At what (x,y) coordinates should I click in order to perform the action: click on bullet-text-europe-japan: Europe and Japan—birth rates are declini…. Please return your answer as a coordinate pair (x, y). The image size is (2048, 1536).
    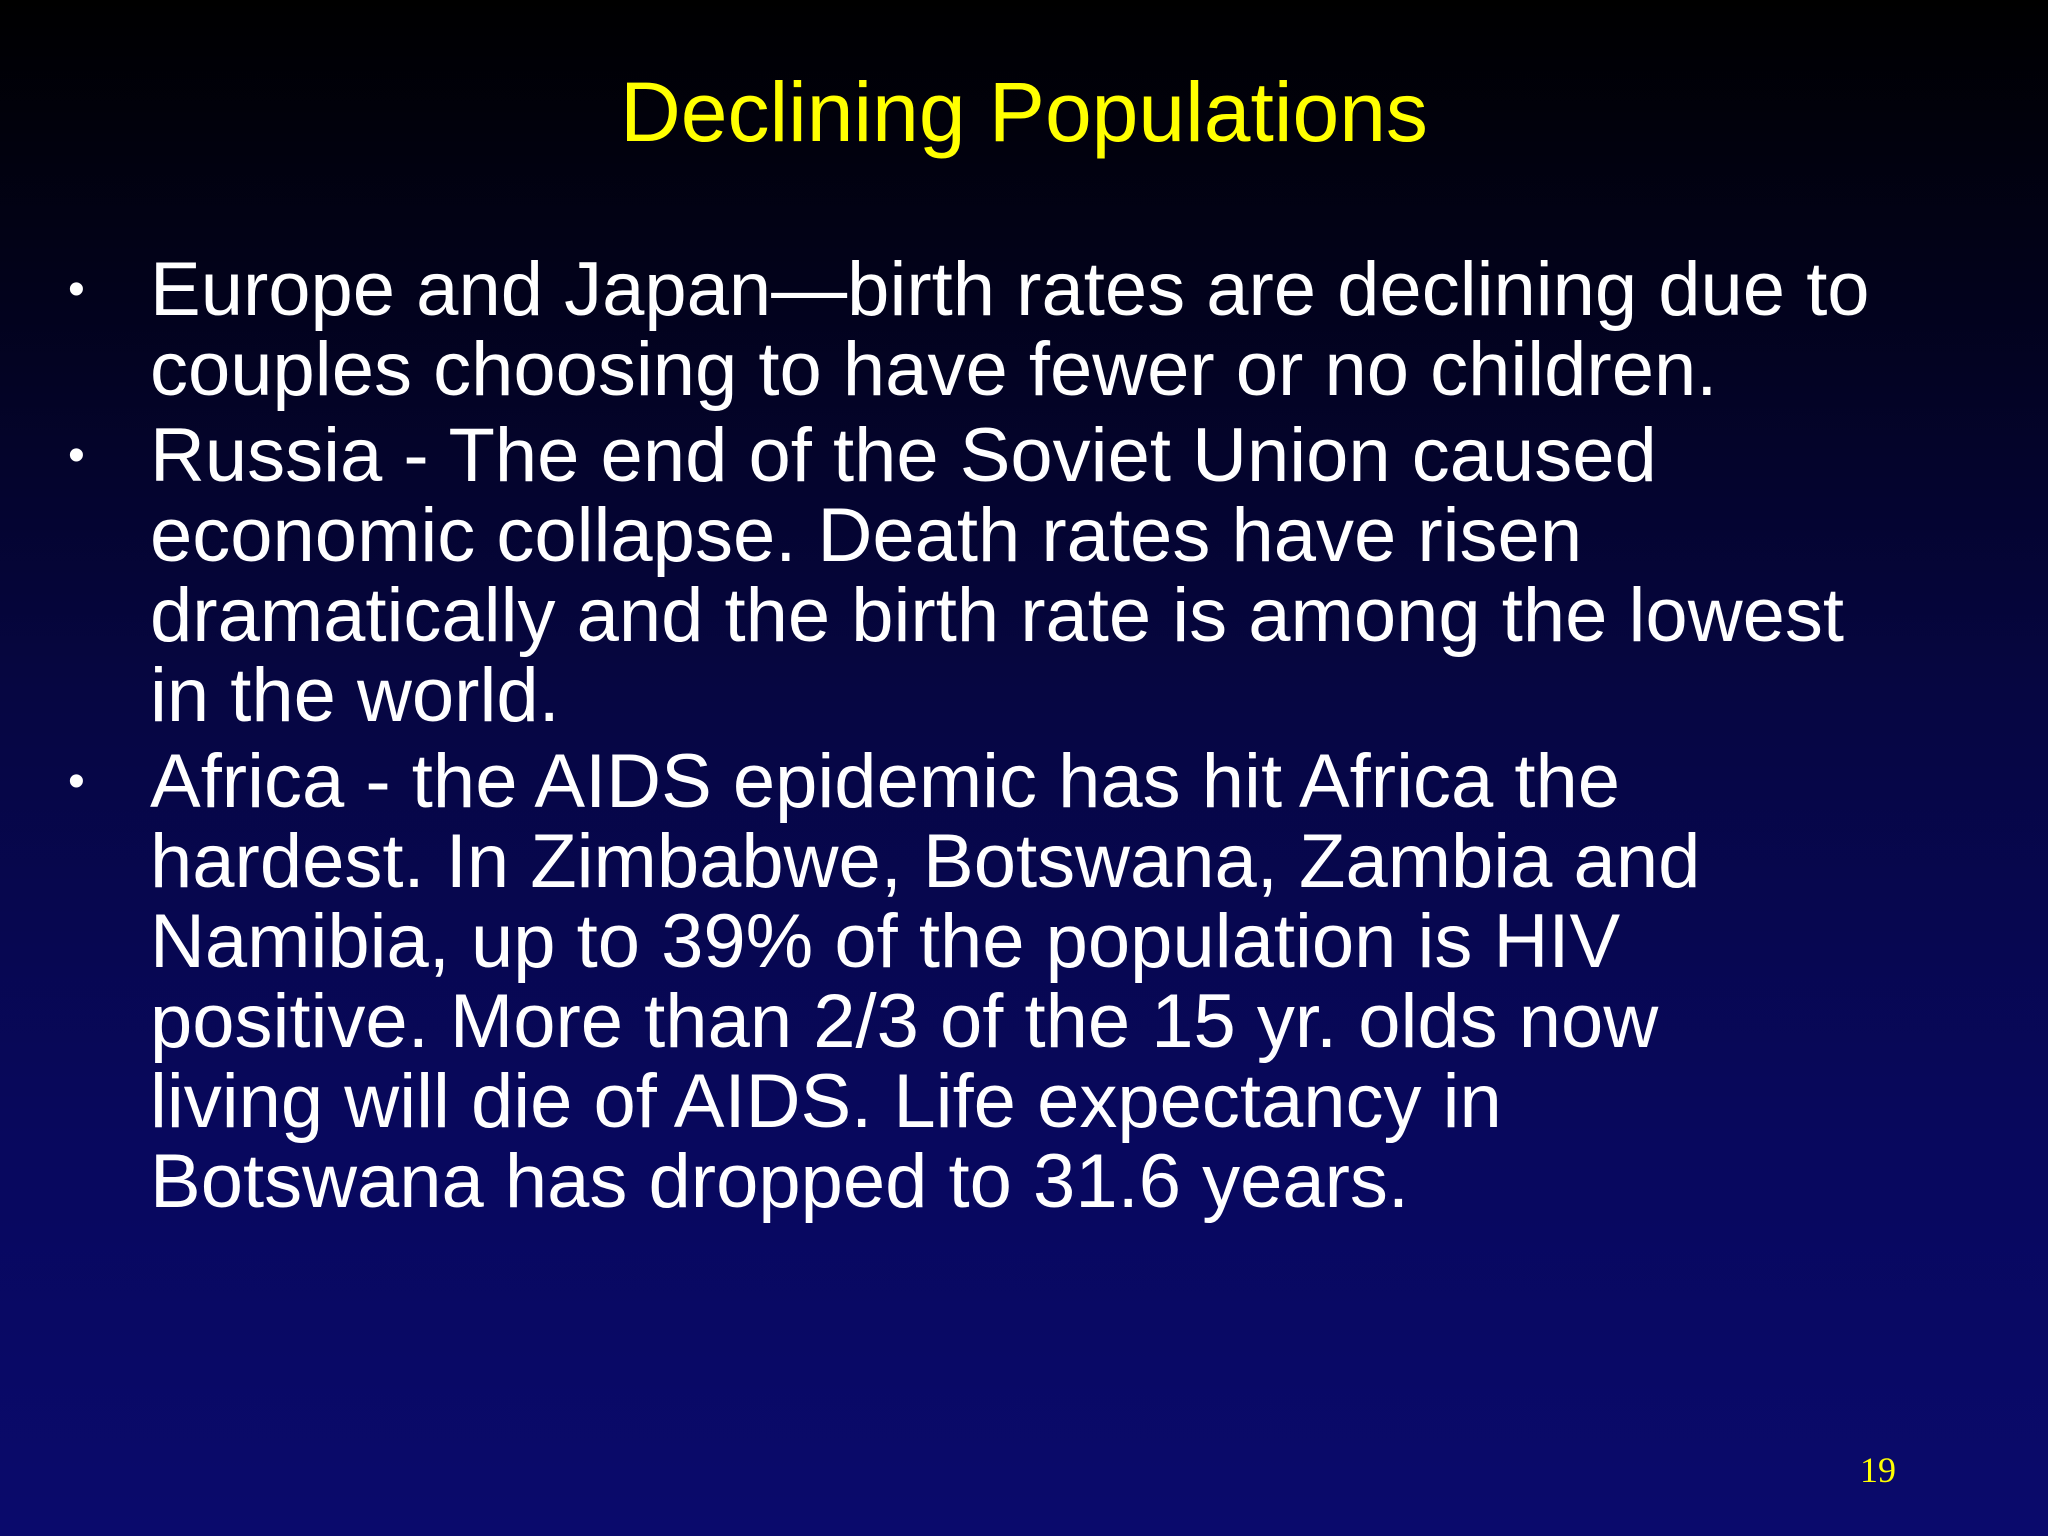
    Looking at the image, I should click on (1010, 329).